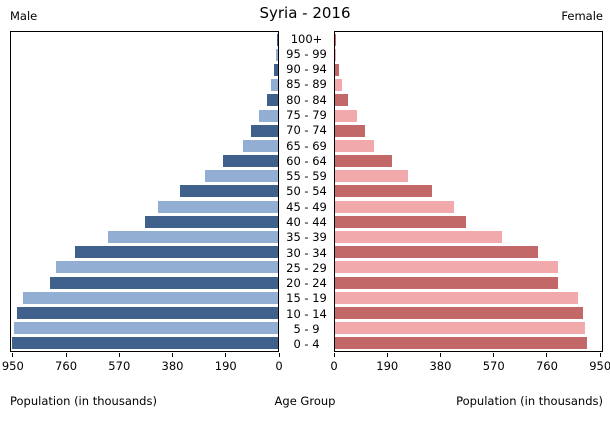 This screenshot has width=610, height=425. What do you see at coordinates (306, 344) in the screenshot?
I see `age-label-0-4: 0 - 4` at bounding box center [306, 344].